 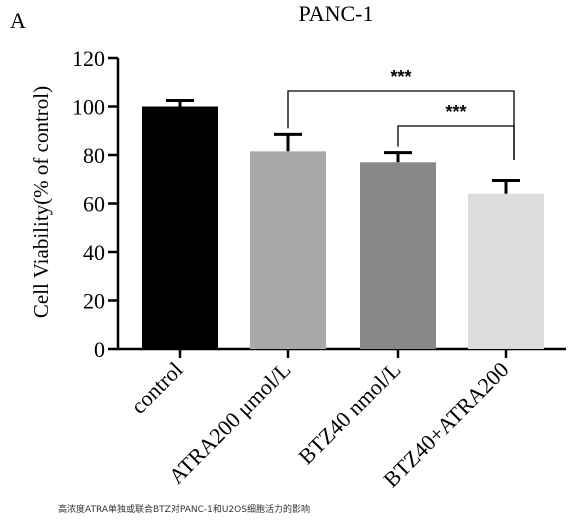 I want to click on x-tick-label: BTZ40 nmol/L, so click(x=349, y=413).